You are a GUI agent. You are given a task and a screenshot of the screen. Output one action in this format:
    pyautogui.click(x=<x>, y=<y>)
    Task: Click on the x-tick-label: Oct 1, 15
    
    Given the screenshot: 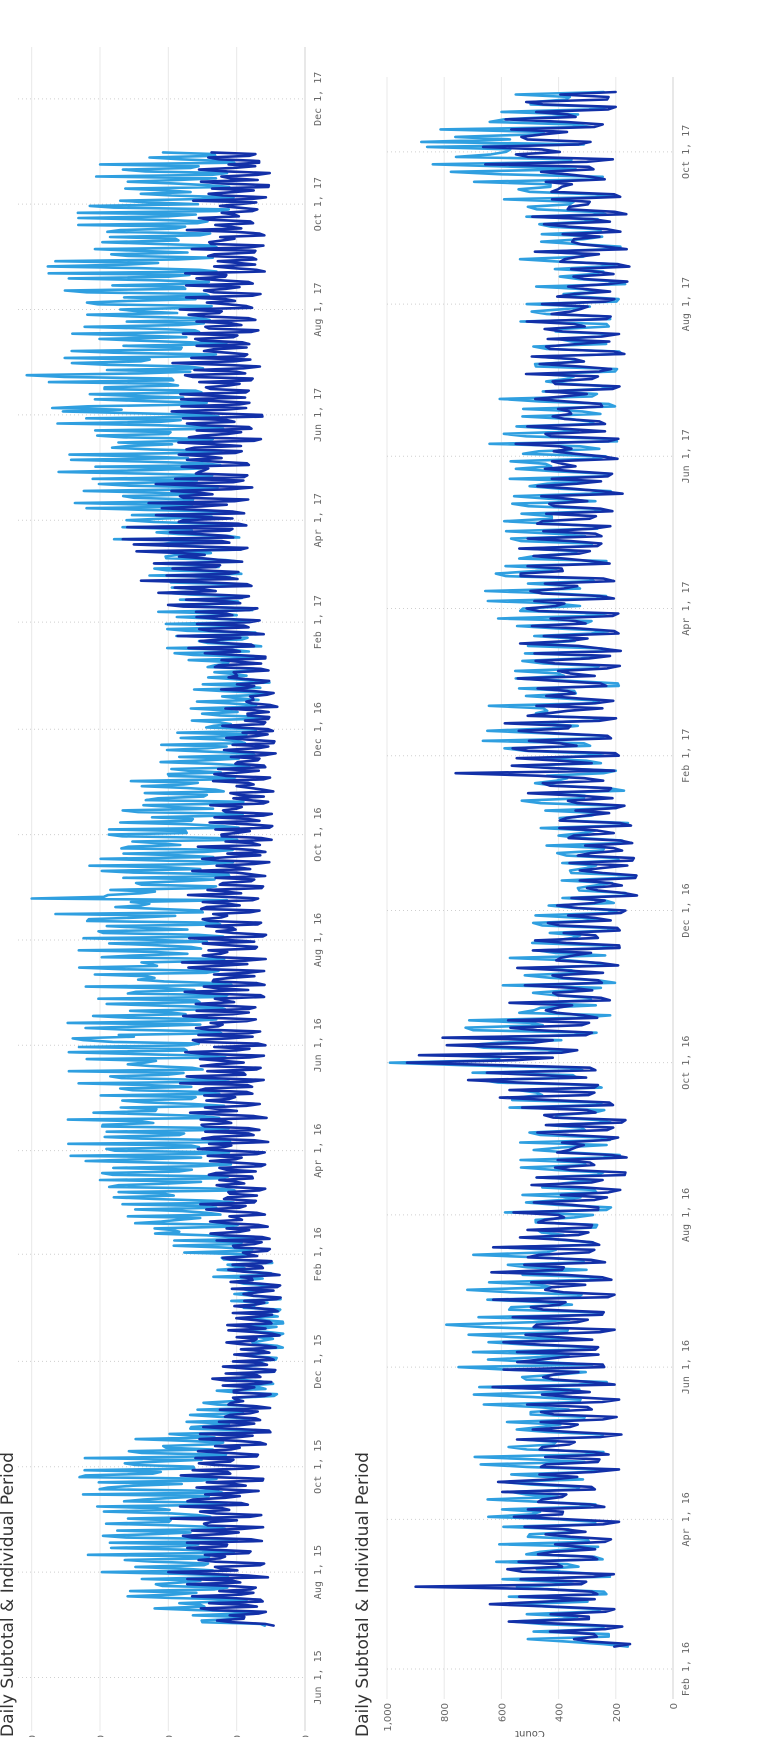 What is the action you would take?
    pyautogui.click(x=318, y=1467)
    